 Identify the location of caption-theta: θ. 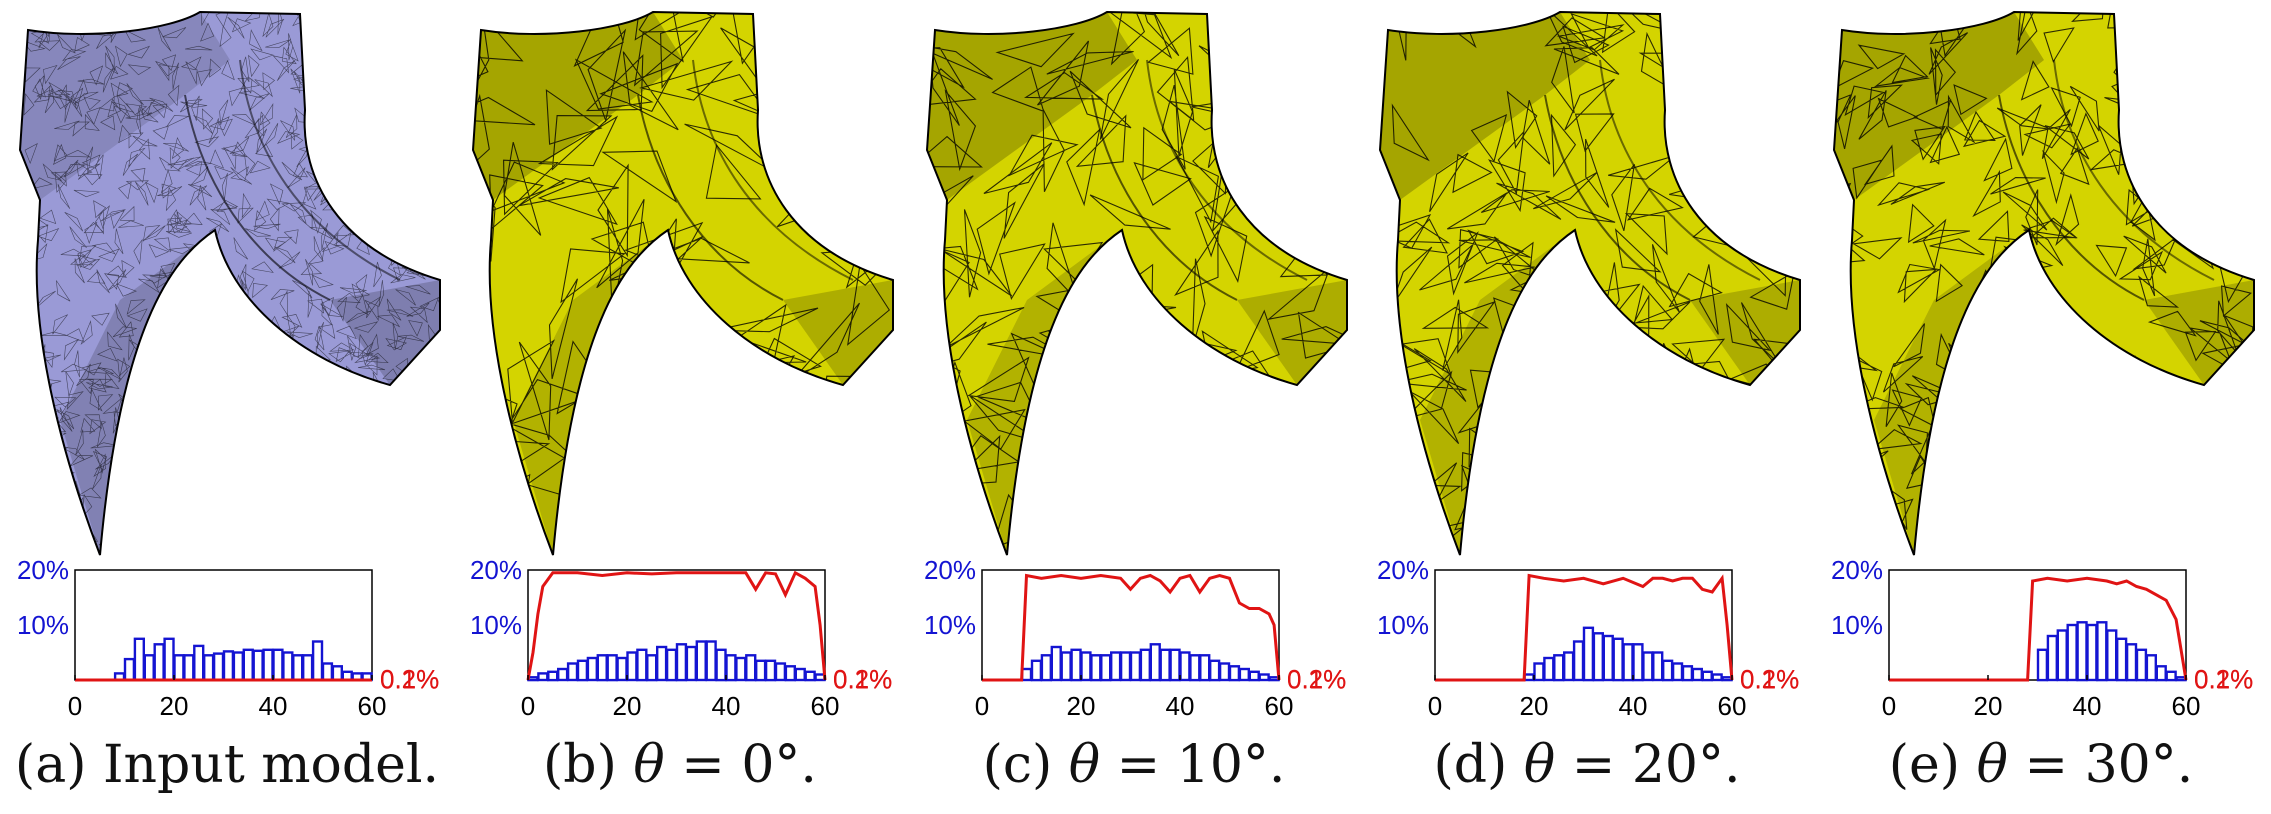
(1084, 765).